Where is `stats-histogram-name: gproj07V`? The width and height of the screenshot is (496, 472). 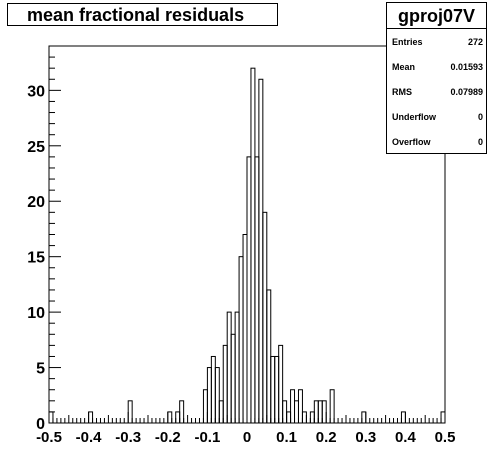
stats-histogram-name: gproj07V is located at coordinates (436, 16).